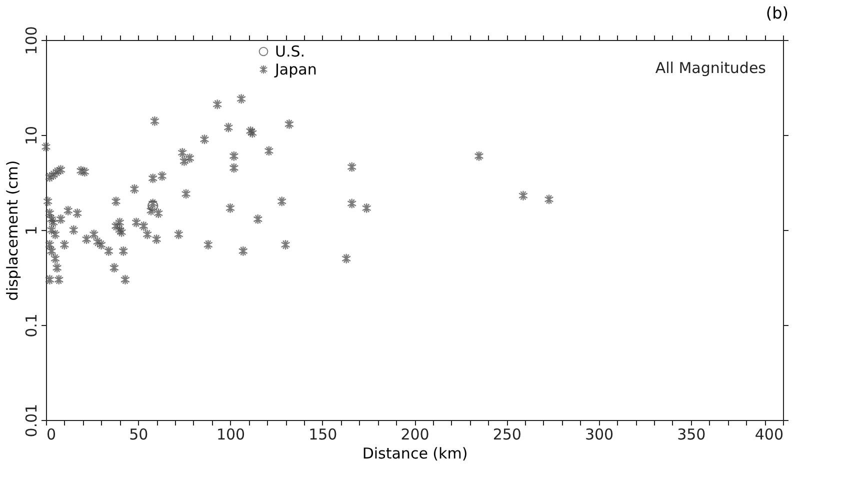 The height and width of the screenshot is (487, 862). What do you see at coordinates (769, 435) in the screenshot?
I see `x-tick-label: 400` at bounding box center [769, 435].